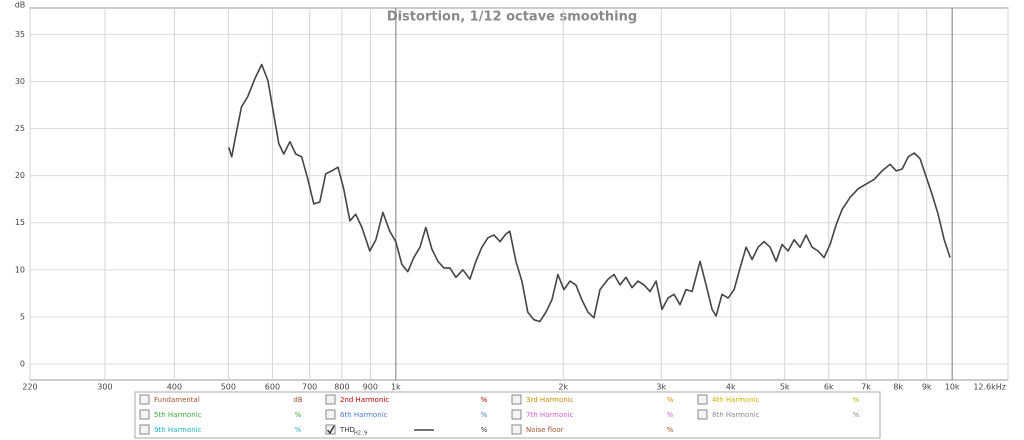  Describe the element at coordinates (22, 363) in the screenshot. I see `y-tick-label: 0` at that location.